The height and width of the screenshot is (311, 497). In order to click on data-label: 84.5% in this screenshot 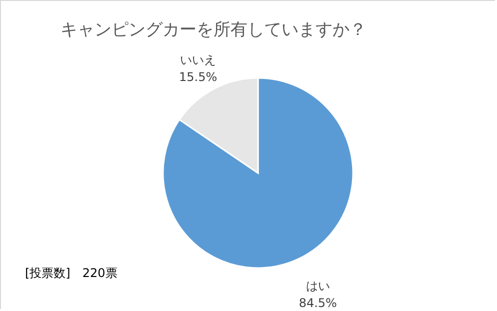, I will do `click(317, 303)`.